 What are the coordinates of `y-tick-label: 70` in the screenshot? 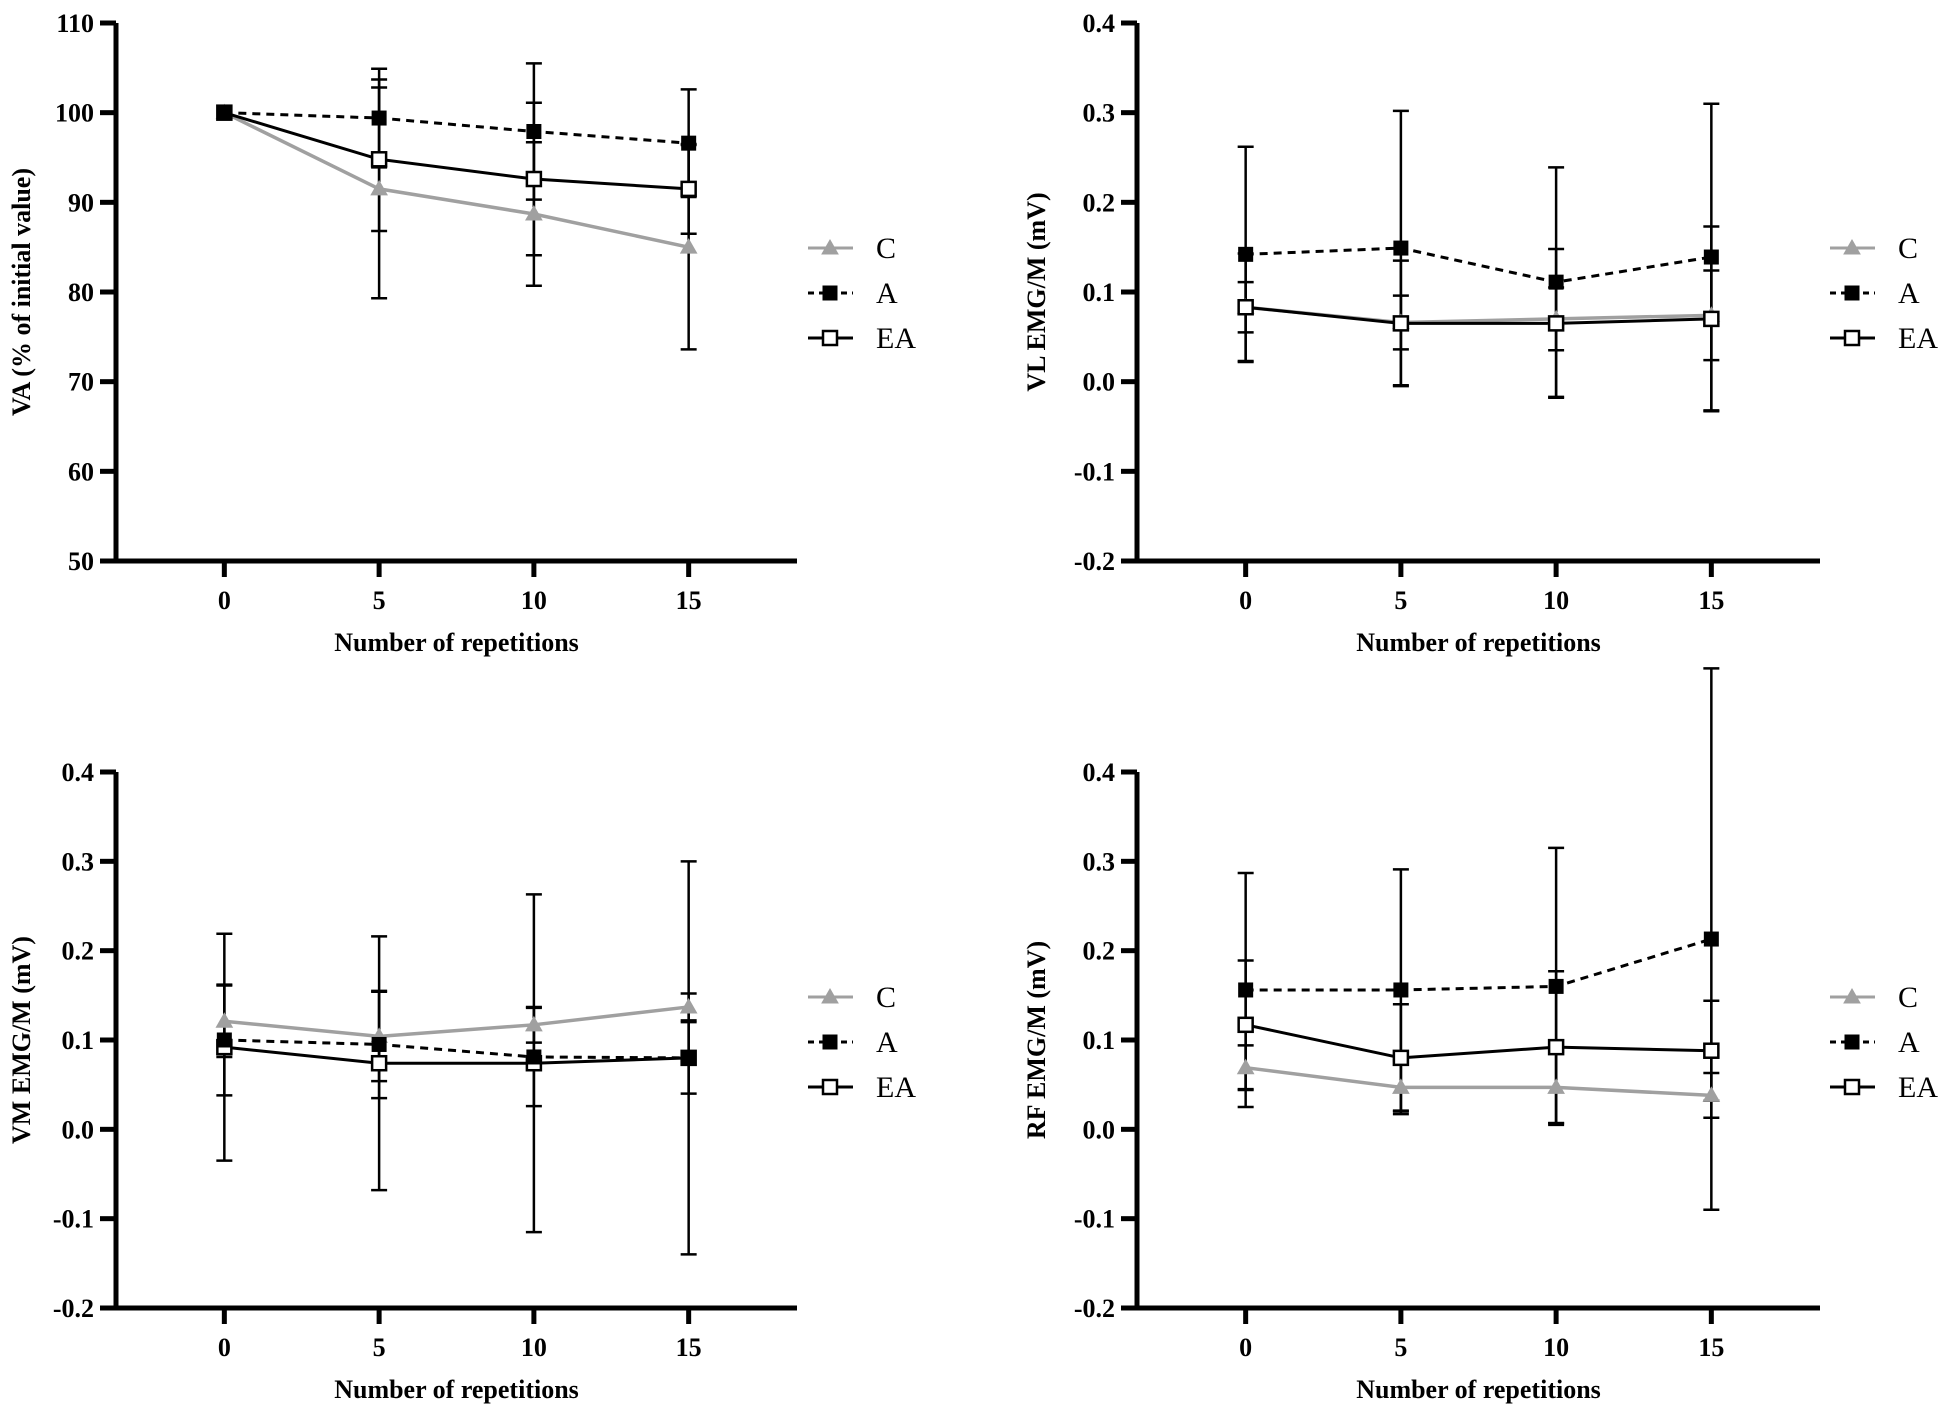 It's located at (81, 382).